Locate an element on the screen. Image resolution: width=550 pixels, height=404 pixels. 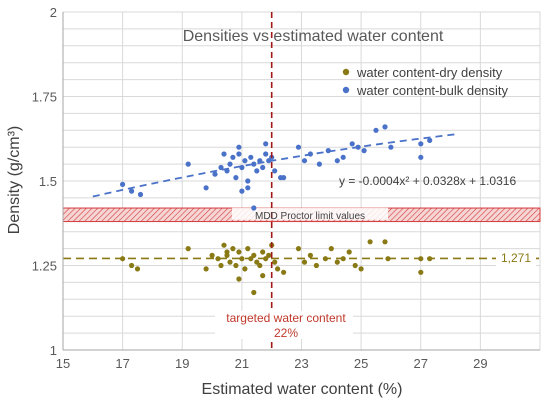
legend-marker-dry is located at coordinates (346, 72).